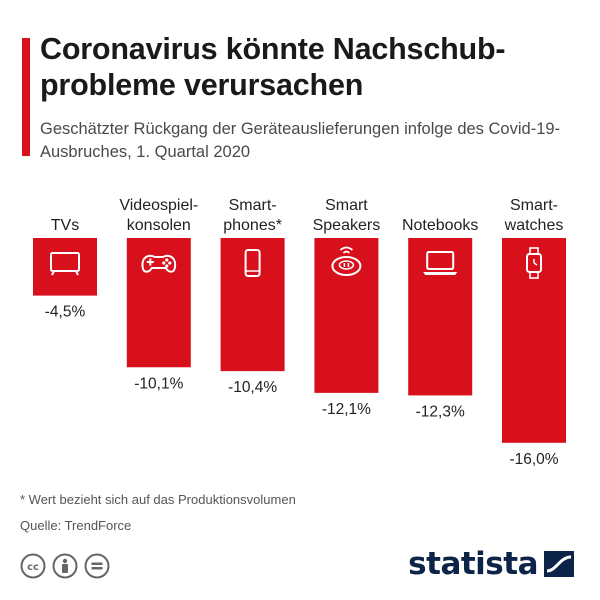 The width and height of the screenshot is (600, 600). Describe the element at coordinates (347, 225) in the screenshot. I see `category-label: Speakers` at that location.